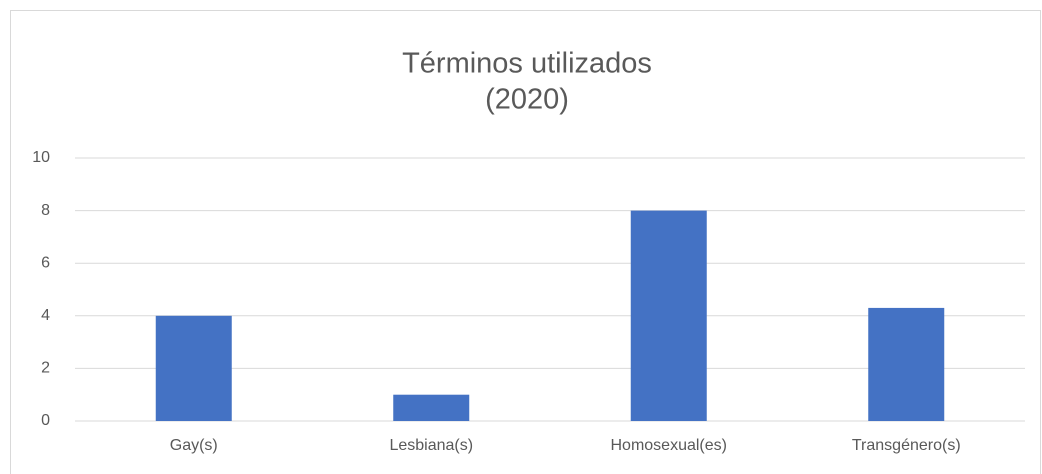 The width and height of the screenshot is (1042, 474). Describe the element at coordinates (45, 315) in the screenshot. I see `y-tick-label: 4` at that location.